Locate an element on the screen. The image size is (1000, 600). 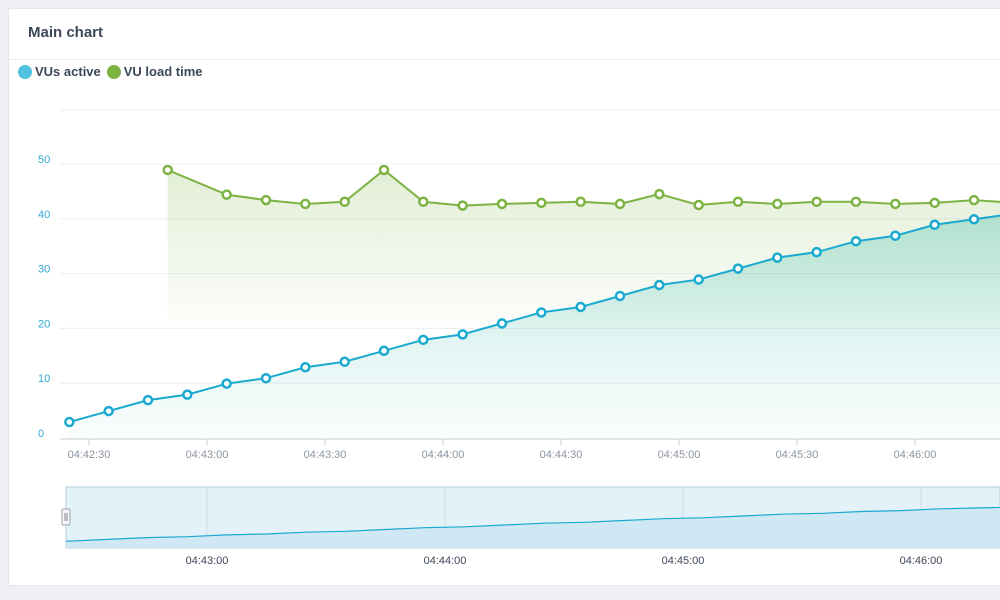
navigator-handle-left is located at coordinates (66, 517).